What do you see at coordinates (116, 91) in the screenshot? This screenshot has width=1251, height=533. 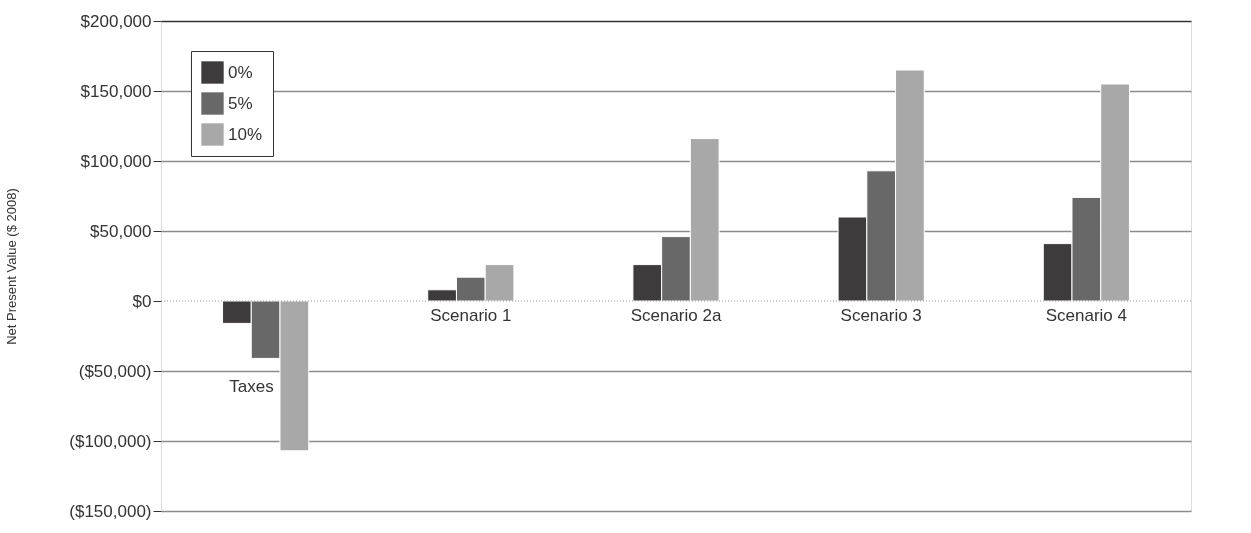 I see `y-tick-label: $150,000` at bounding box center [116, 91].